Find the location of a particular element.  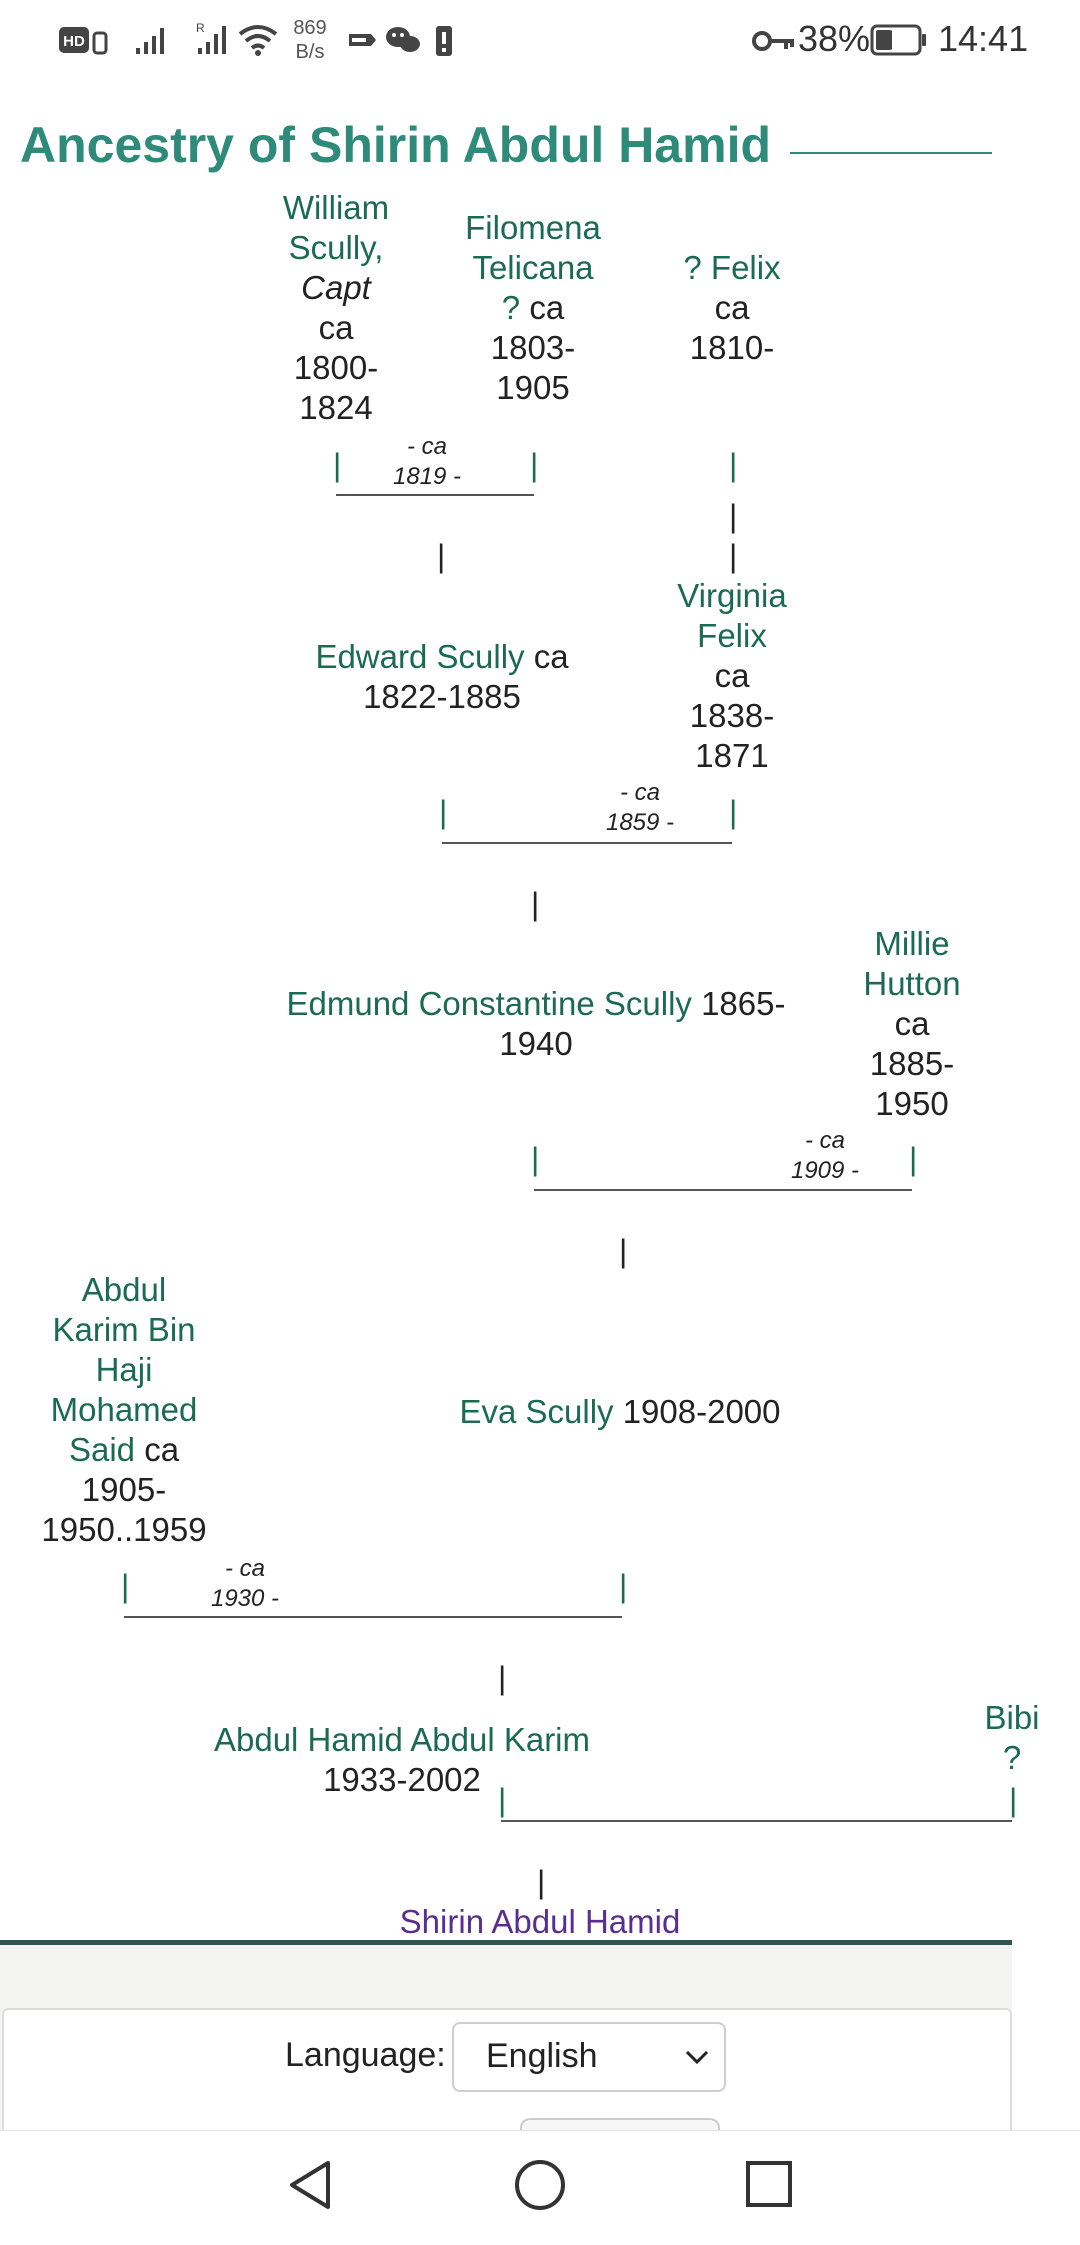

person-bibi: Bibi ? is located at coordinates (1012, 1738).